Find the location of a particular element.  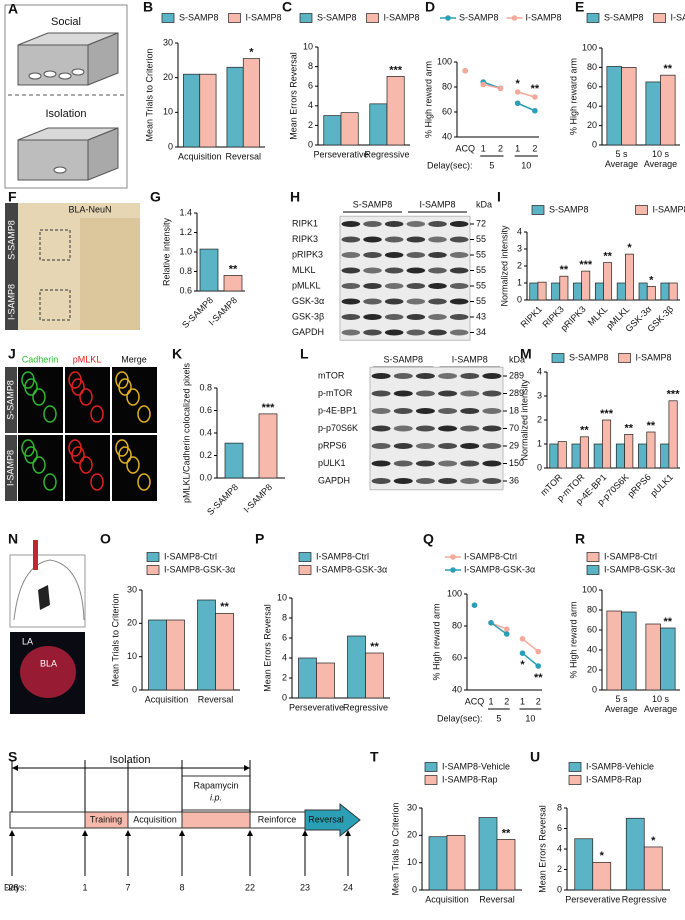

legend-label: I-SAMP8 is located at coordinates (544, 17).